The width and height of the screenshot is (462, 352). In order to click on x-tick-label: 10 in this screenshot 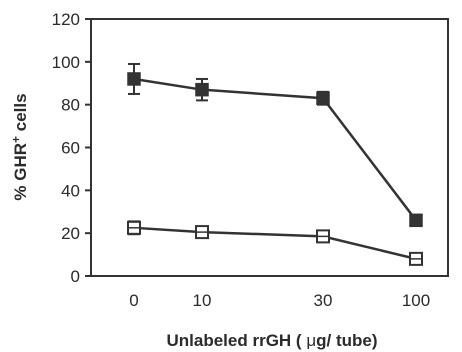, I will do `click(202, 300)`.